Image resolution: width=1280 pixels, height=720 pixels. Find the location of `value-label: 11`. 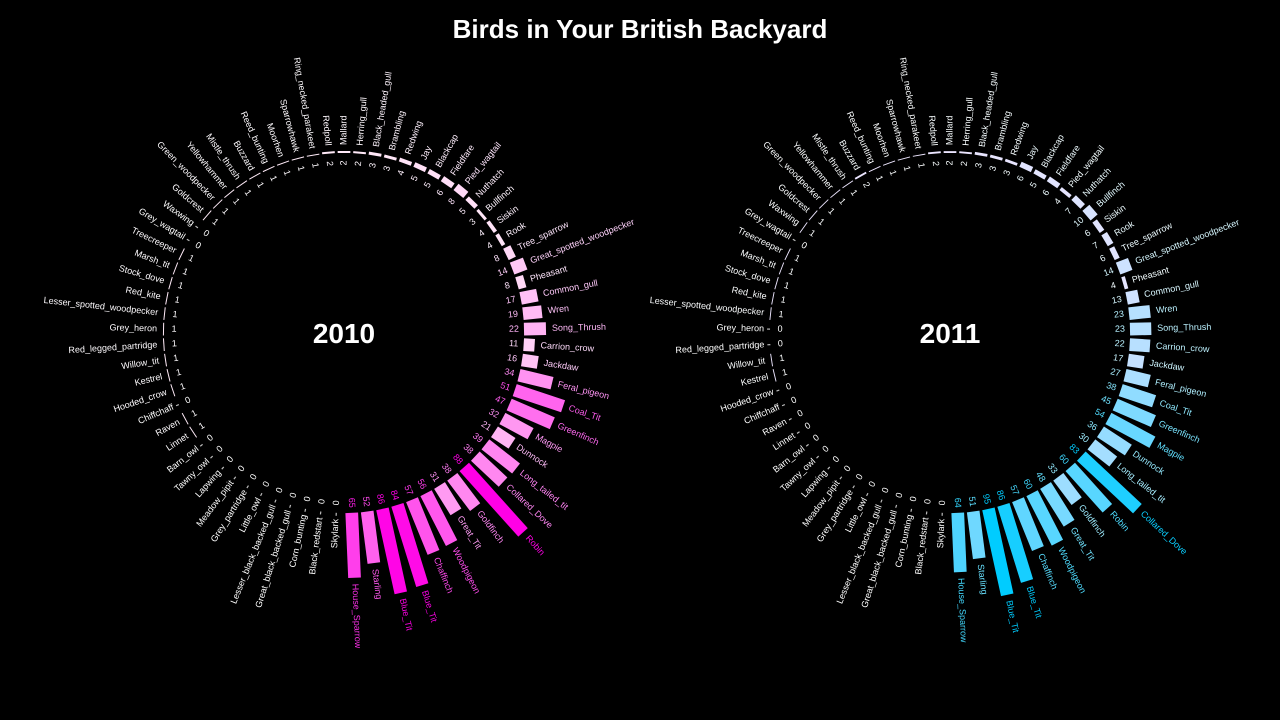

value-label: 11 is located at coordinates (514, 343).